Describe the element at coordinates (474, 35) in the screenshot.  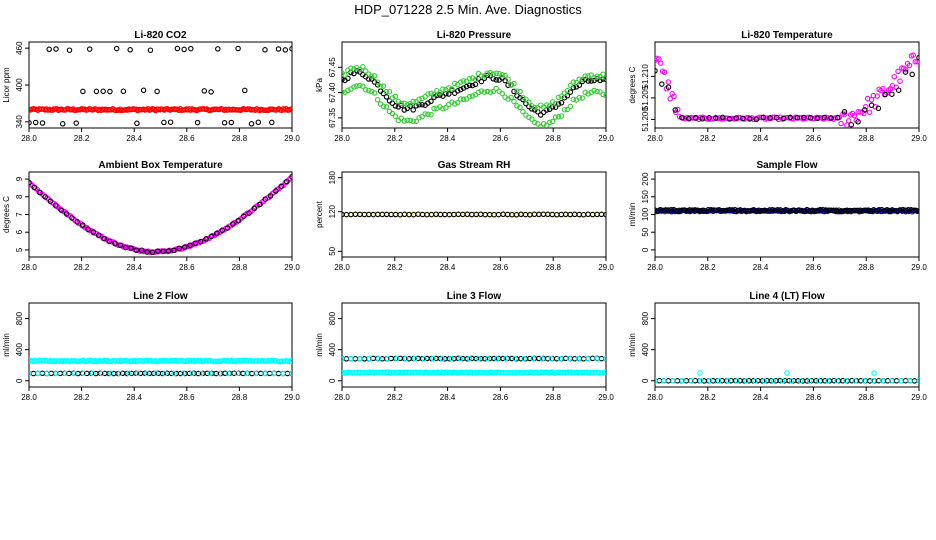
I see `chart-title: Li-820 Pressure` at that location.